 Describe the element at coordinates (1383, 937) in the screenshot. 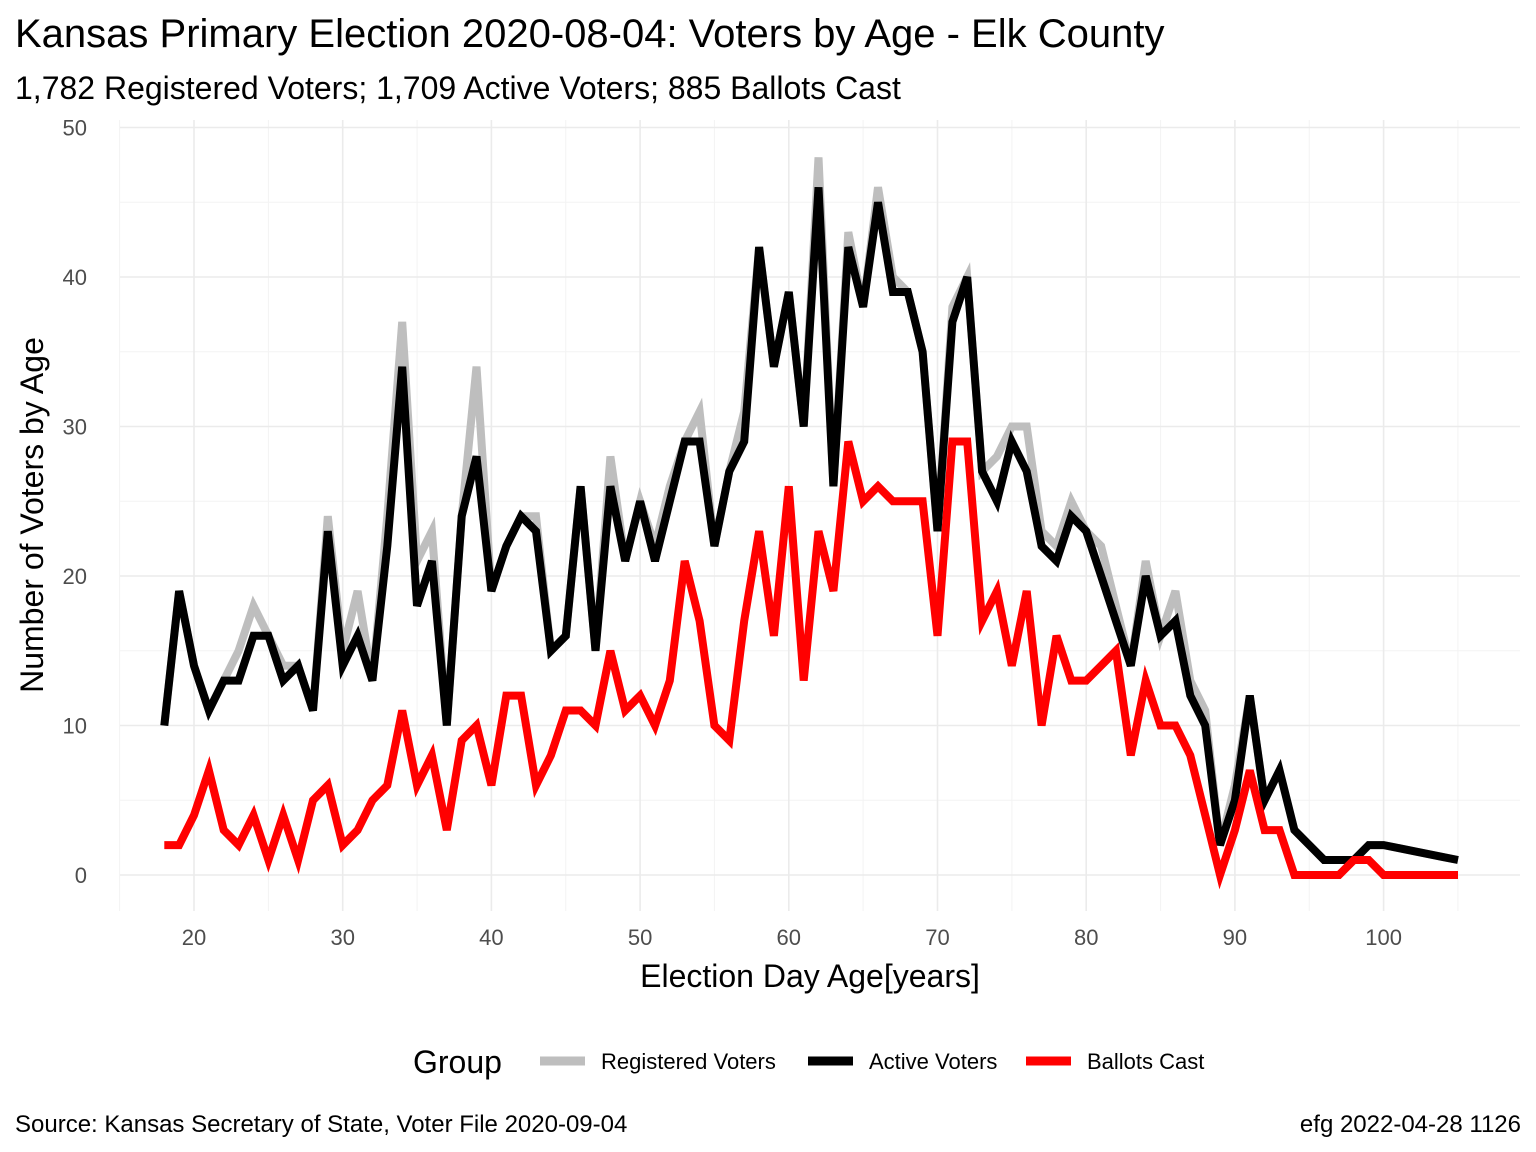

I see `x-tick-label: 100` at that location.